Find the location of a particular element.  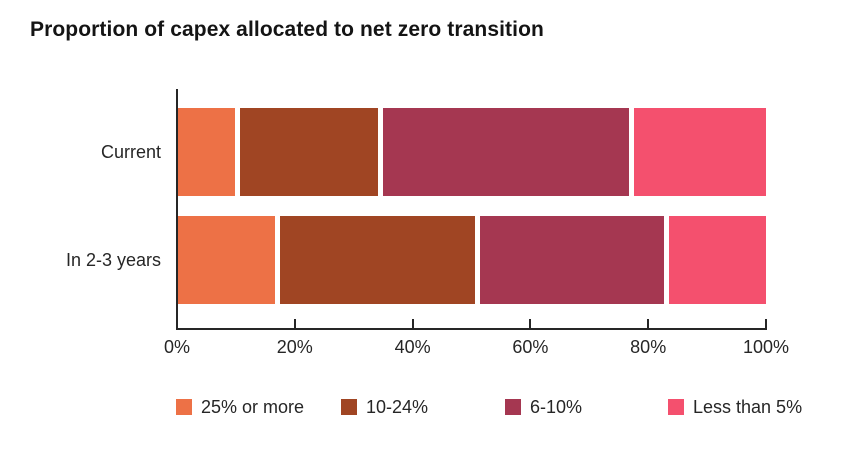

x-tick-label: 20% is located at coordinates (294, 347).